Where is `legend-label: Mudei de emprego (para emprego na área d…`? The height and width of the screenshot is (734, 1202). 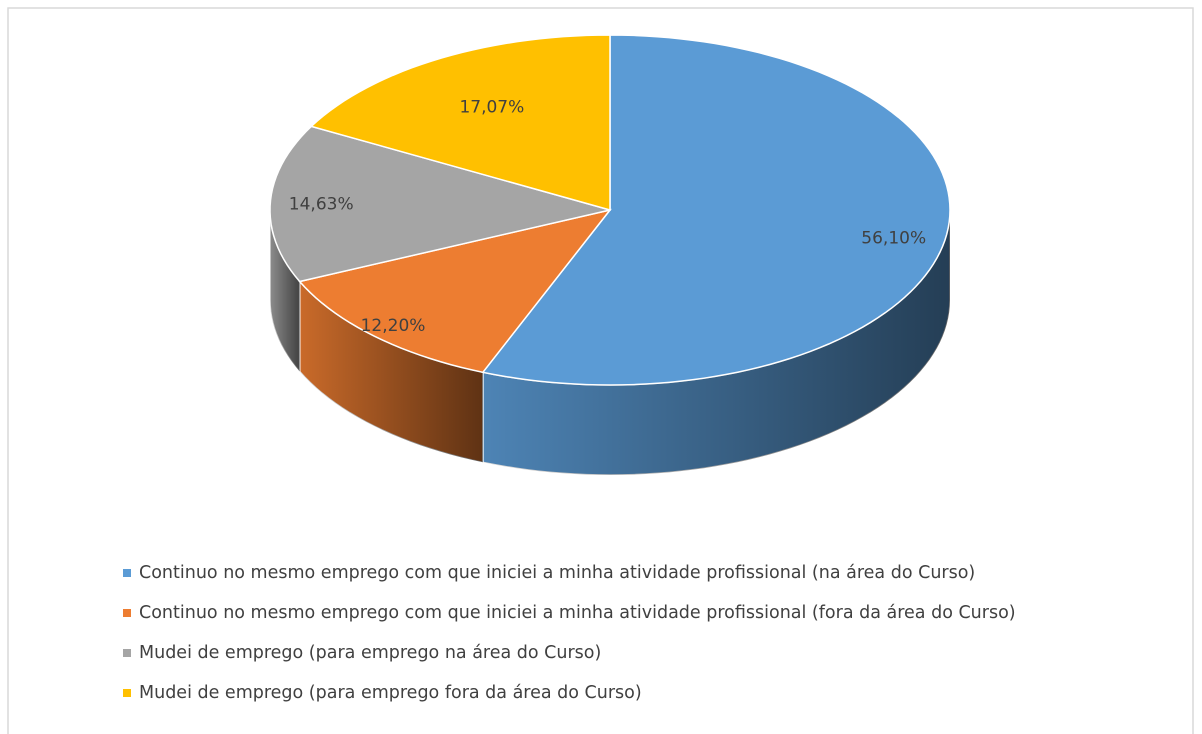 legend-label: Mudei de emprego (para emprego na área d… is located at coordinates (370, 653).